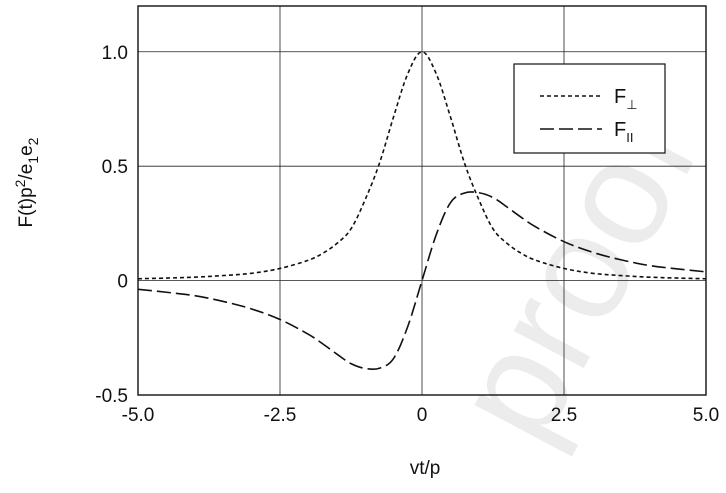  Describe the element at coordinates (26, 172) in the screenshot. I see `y-axis-label-part: /e` at that location.